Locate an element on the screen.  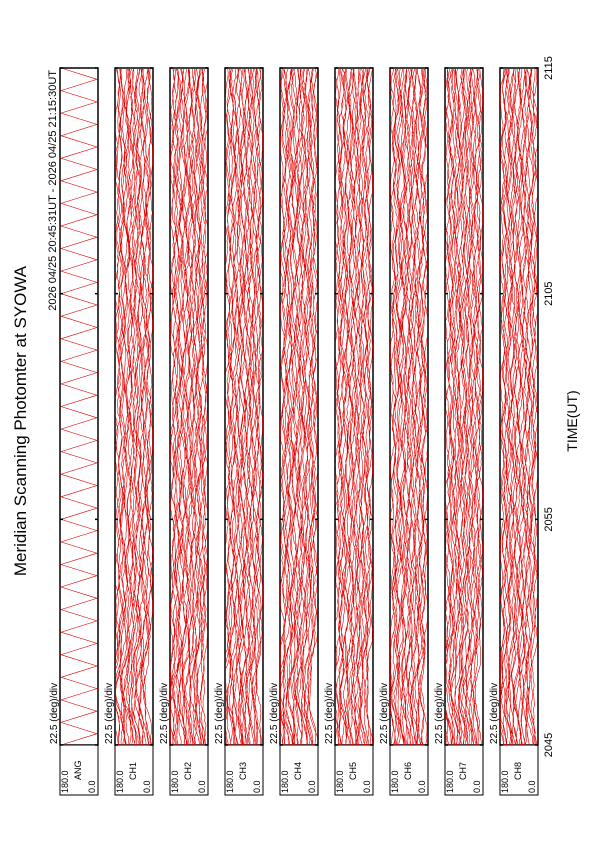
channel-label: CH5 is located at coordinates (353, 771).